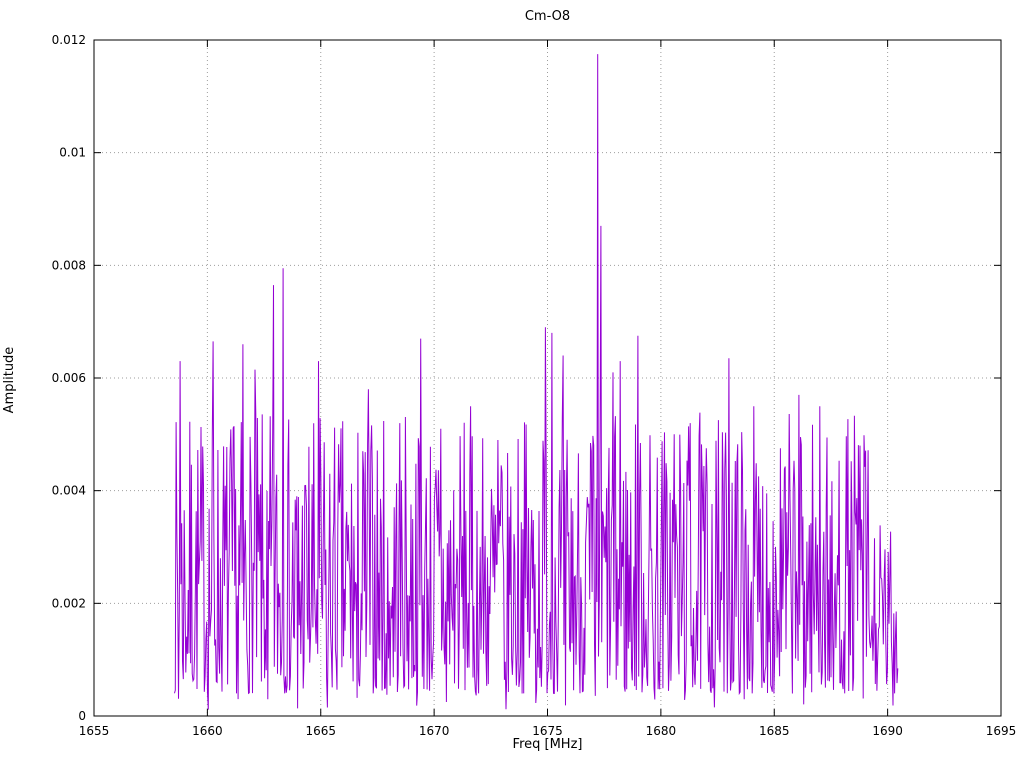 The image size is (1024, 768). What do you see at coordinates (774, 731) in the screenshot?
I see `x-tick-label: 1685` at bounding box center [774, 731].